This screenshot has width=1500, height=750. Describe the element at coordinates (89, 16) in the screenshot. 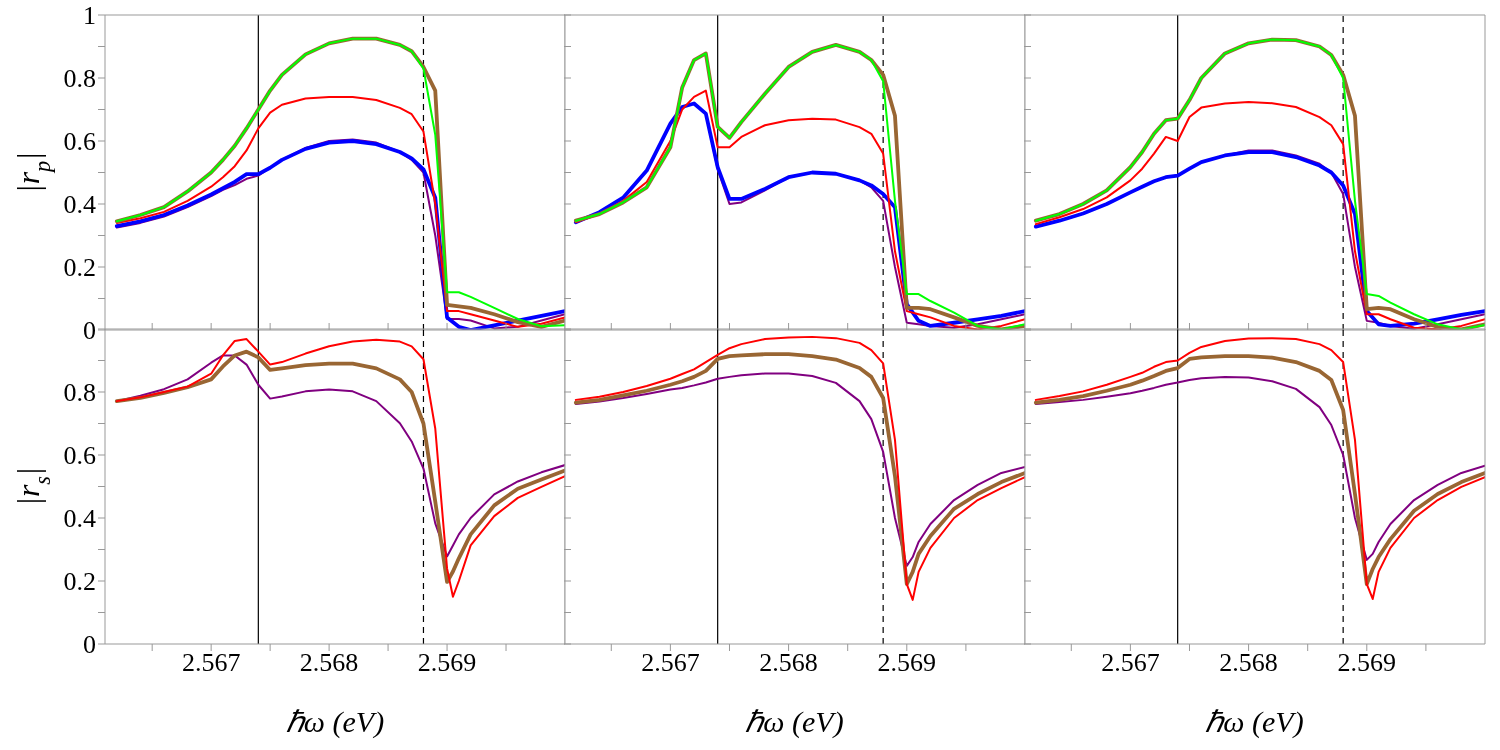

I see `y-tick-label: 1` at that location.